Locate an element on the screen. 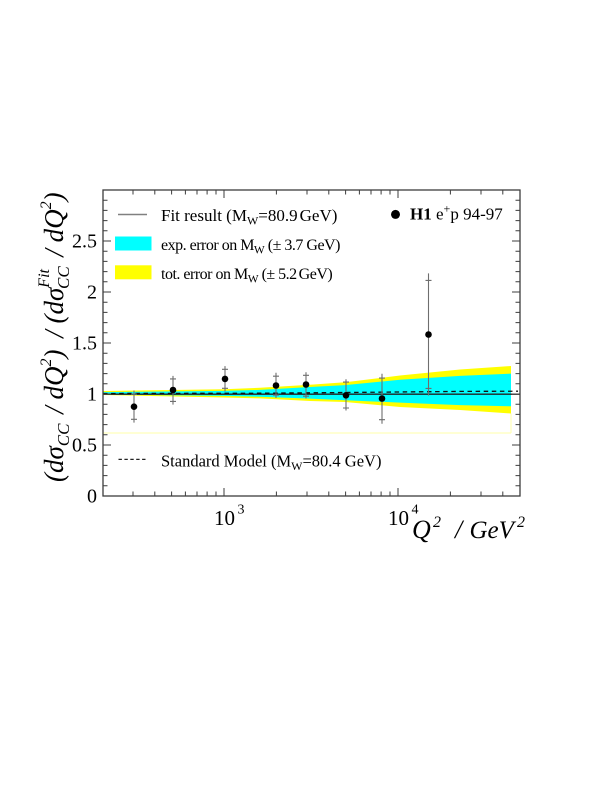 The image size is (612, 792). svg-text: 0 is located at coordinates (92, 497).